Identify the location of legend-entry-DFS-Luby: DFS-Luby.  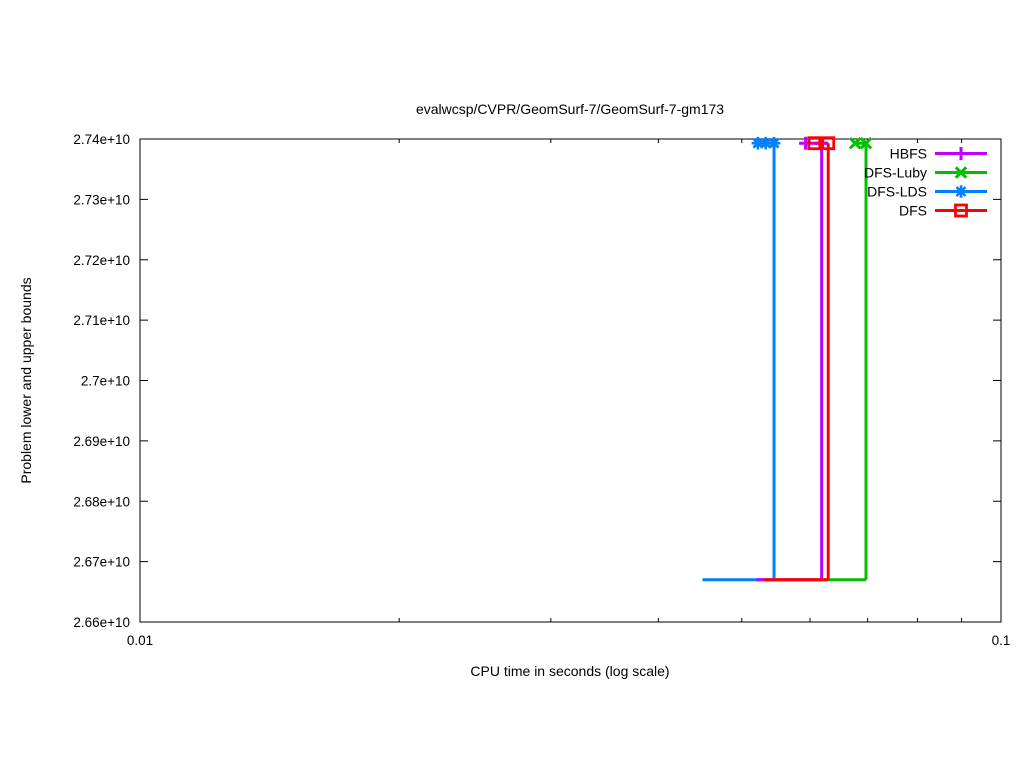
(925, 173).